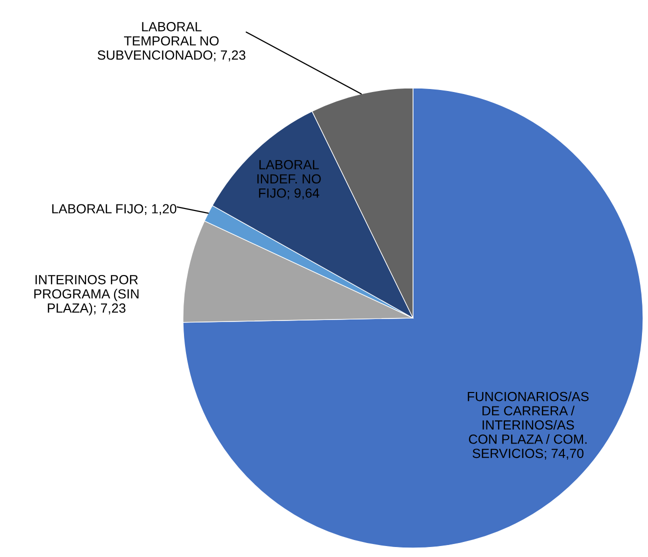  What do you see at coordinates (172, 42) in the screenshot?
I see `slice-label: LABORAL TEMPORAL NO SUBVENCIONADO; 7,23` at bounding box center [172, 42].